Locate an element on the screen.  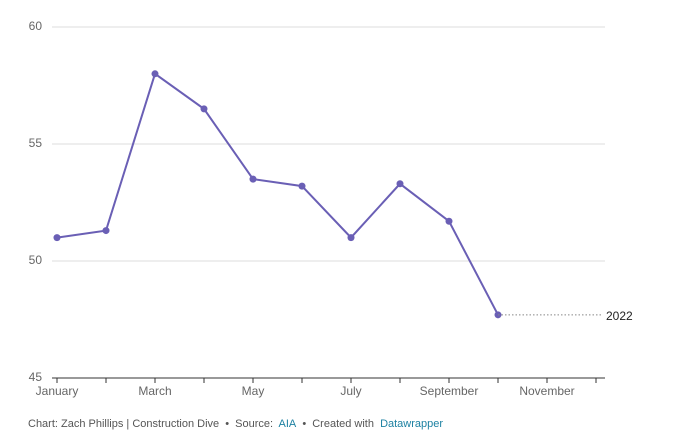
y-tick-label: 50 is located at coordinates (36, 260).